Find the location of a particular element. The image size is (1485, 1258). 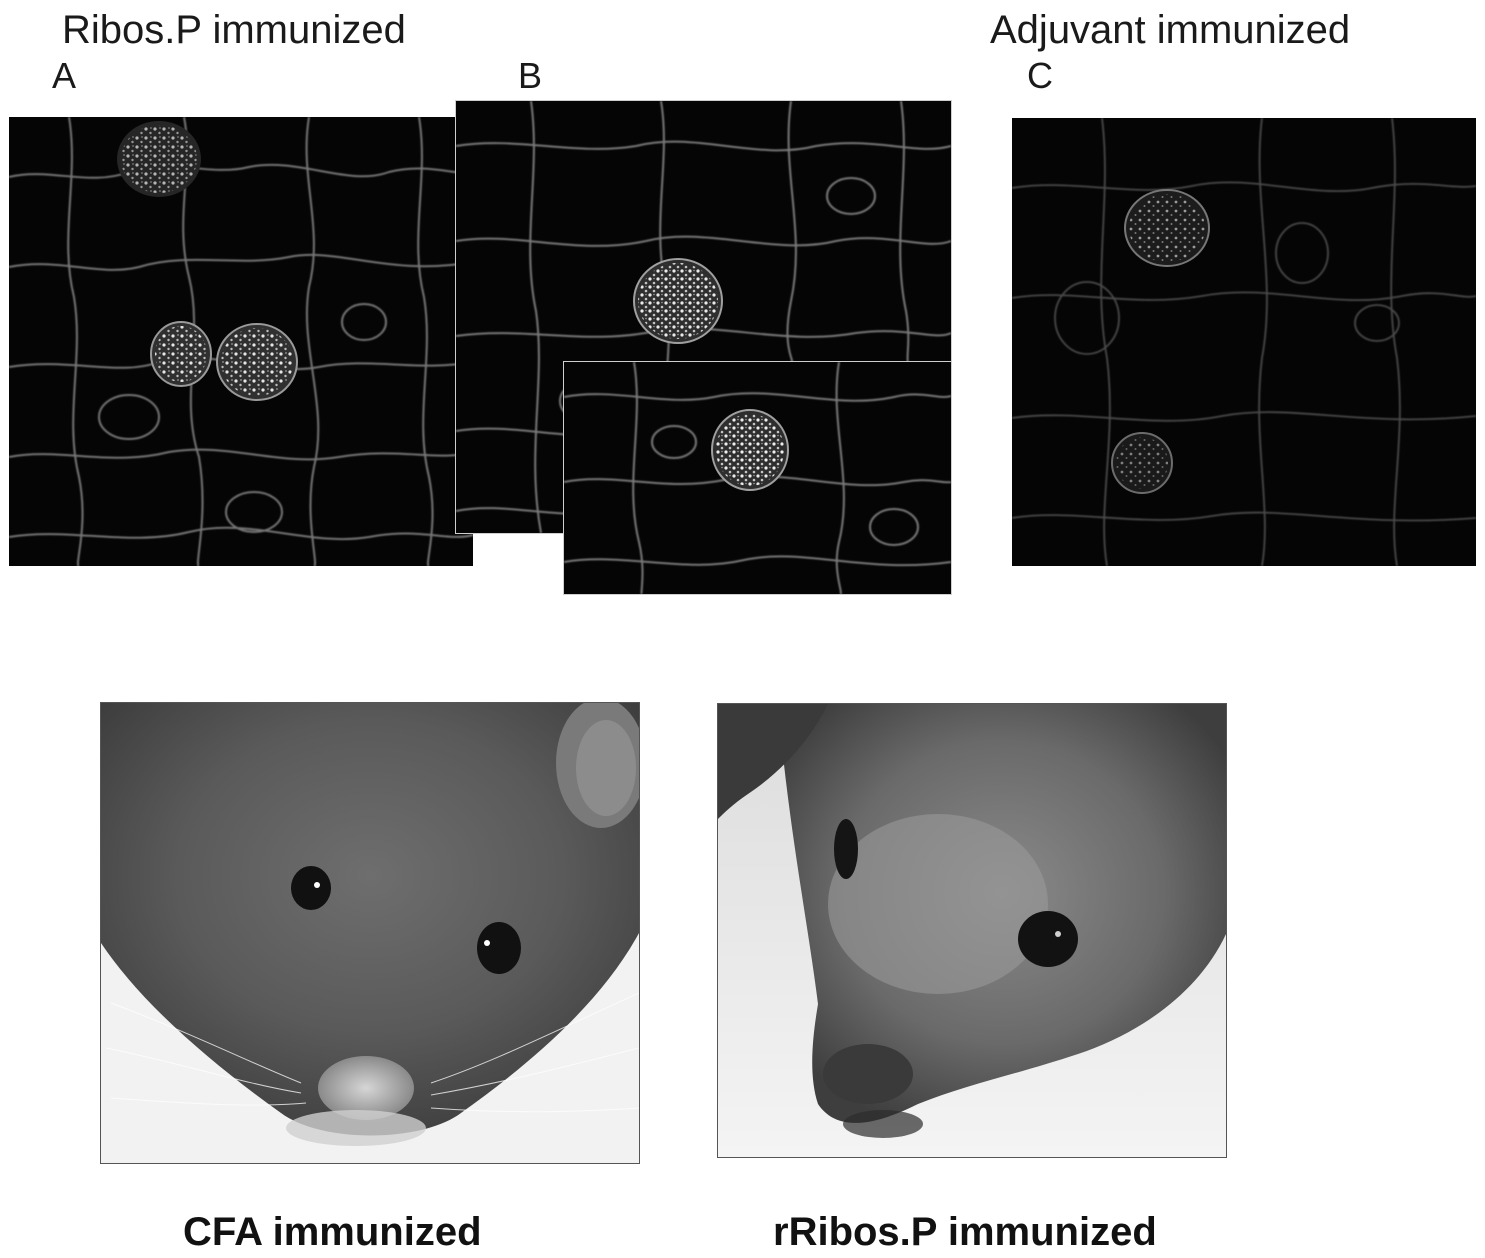

rribos-p-immunized-mouse-photo is located at coordinates (972, 930).